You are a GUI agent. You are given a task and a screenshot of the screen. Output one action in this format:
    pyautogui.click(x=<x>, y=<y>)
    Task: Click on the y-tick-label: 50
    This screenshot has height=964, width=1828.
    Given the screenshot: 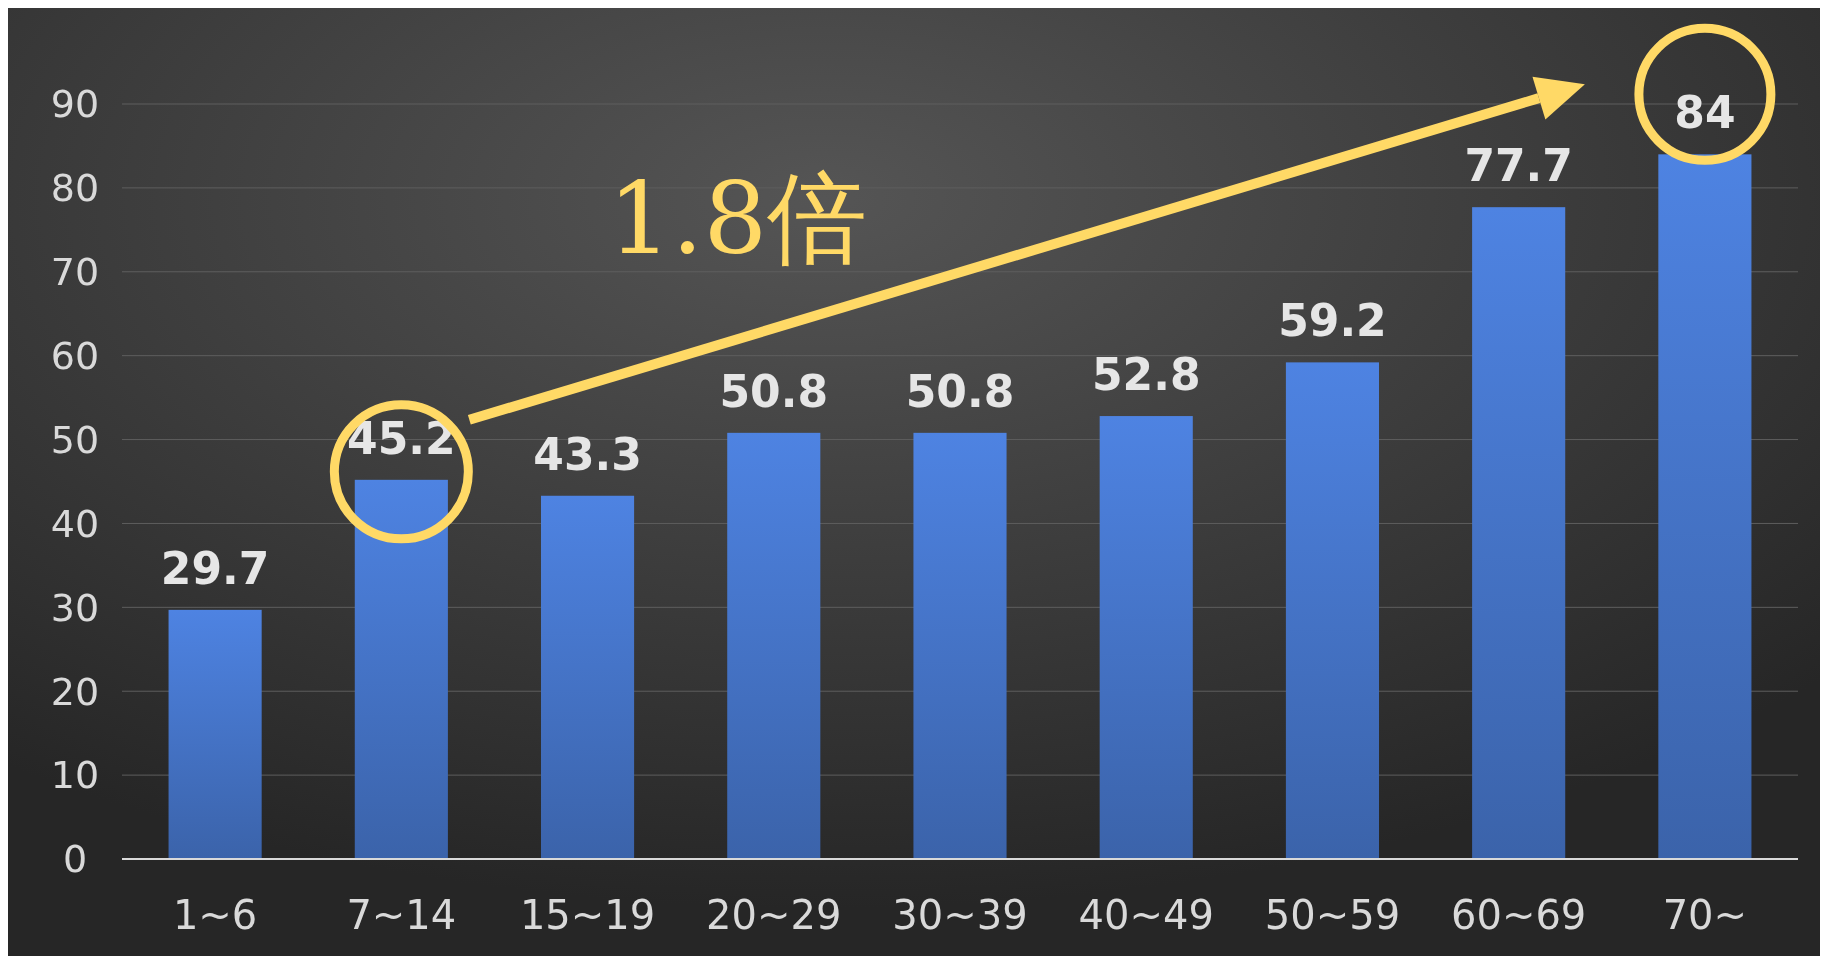 What is the action you would take?
    pyautogui.click(x=75, y=439)
    